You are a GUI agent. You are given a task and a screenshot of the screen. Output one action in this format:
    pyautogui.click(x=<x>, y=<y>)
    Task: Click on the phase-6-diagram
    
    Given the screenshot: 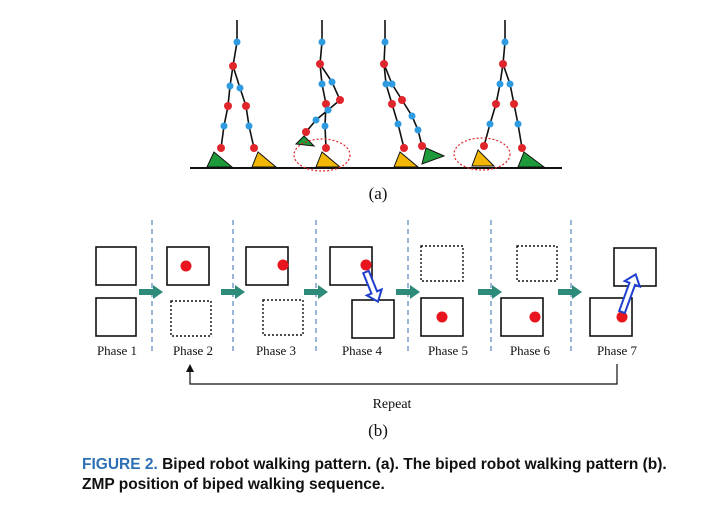 What is the action you would take?
    pyautogui.click(x=529, y=291)
    